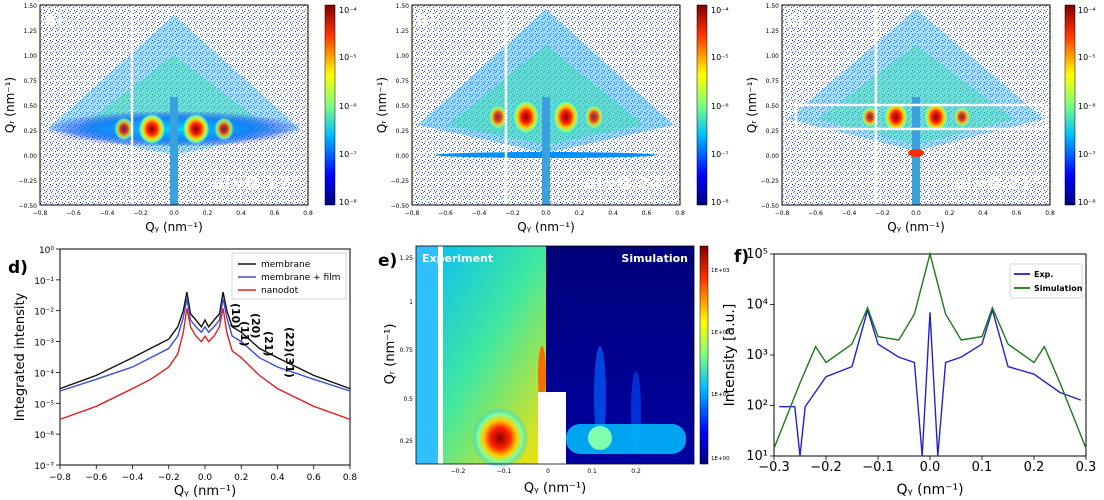 The image size is (1104, 500). I want to click on panel-b-xtick: −0.4, so click(479, 213).